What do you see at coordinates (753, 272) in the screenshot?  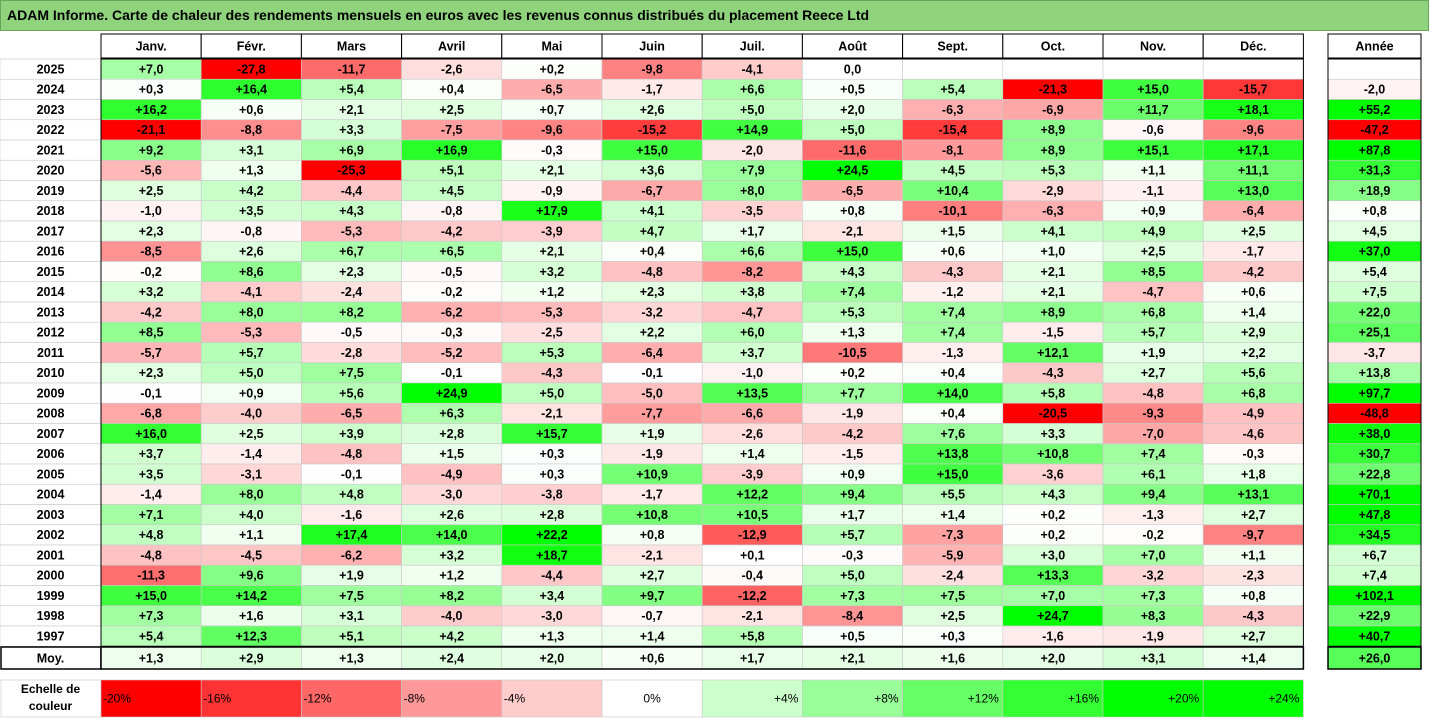 I see `heatmap-cell-label: -8,2` at bounding box center [753, 272].